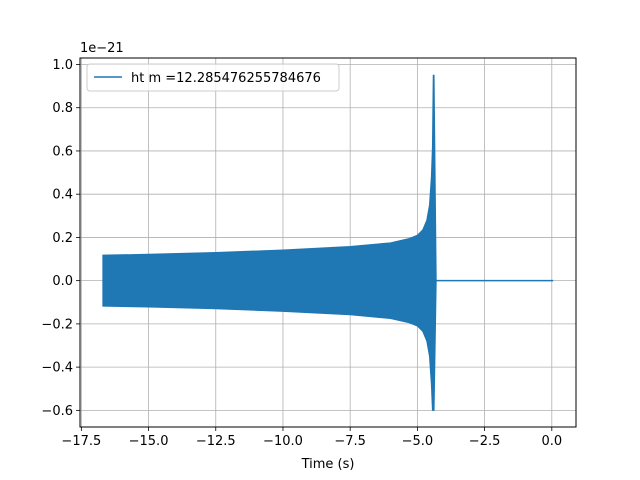 The image size is (640, 480). I want to click on legend: ht m =12.285476255784676, so click(213, 77).